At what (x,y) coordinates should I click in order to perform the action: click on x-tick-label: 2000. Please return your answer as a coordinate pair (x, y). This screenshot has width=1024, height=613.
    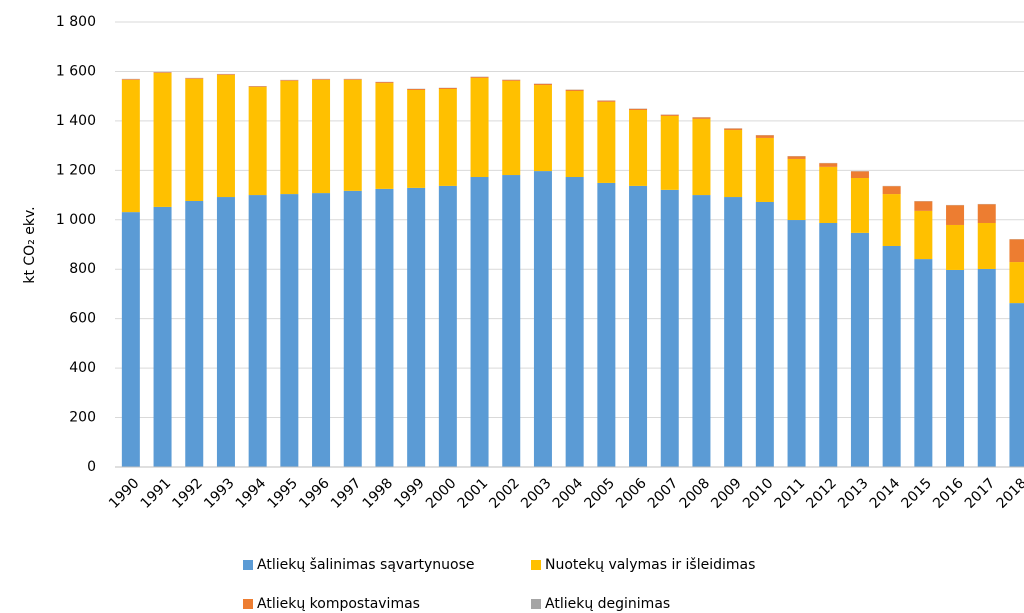
    Looking at the image, I should click on (441, 493).